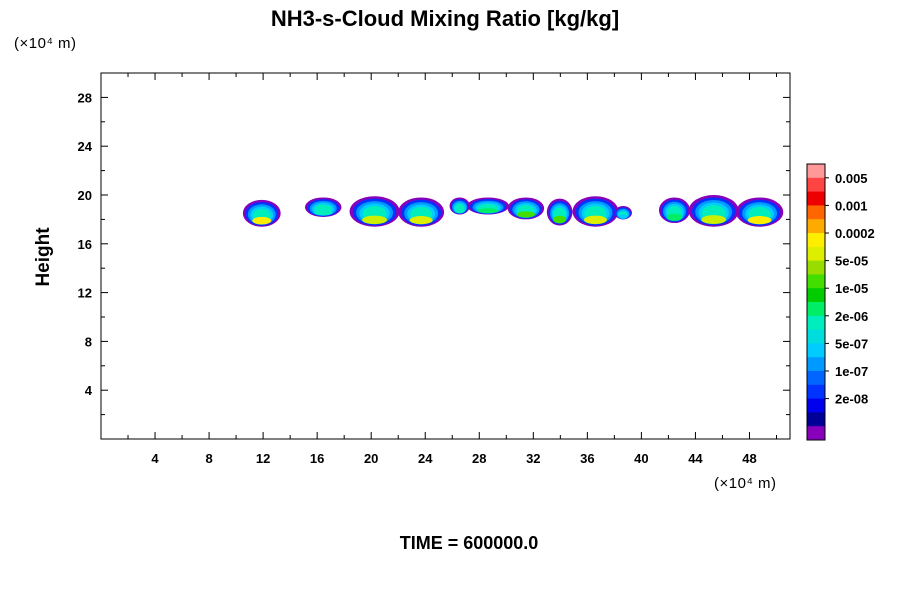 The height and width of the screenshot is (600, 900). I want to click on y-tick-label: 12, so click(85, 293).